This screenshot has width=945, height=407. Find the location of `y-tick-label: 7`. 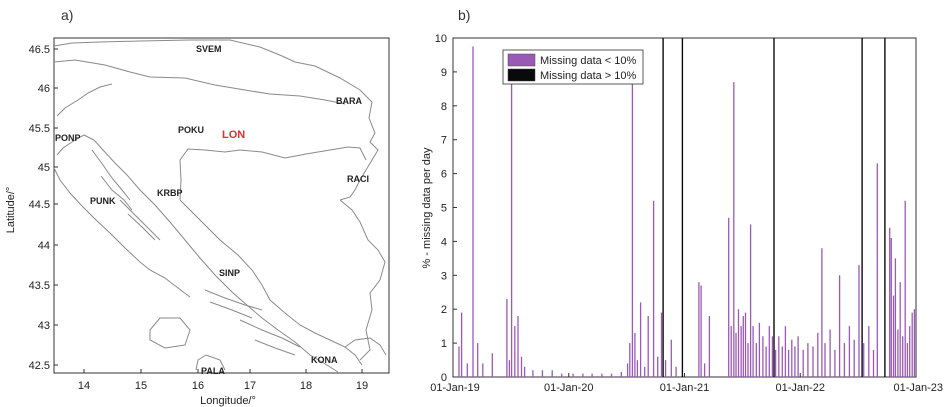

y-tick-label: 7 is located at coordinates (444, 141).